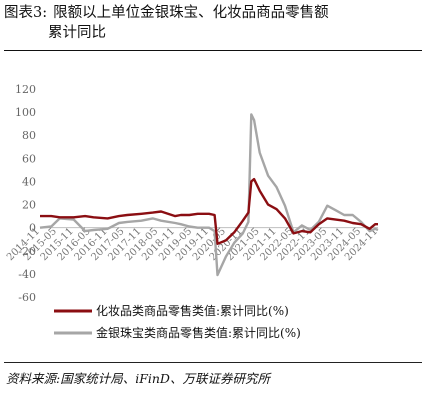 This screenshot has width=426, height=403. Describe the element at coordinates (26, 13) in the screenshot. I see `figure-label: 图表3:` at that location.